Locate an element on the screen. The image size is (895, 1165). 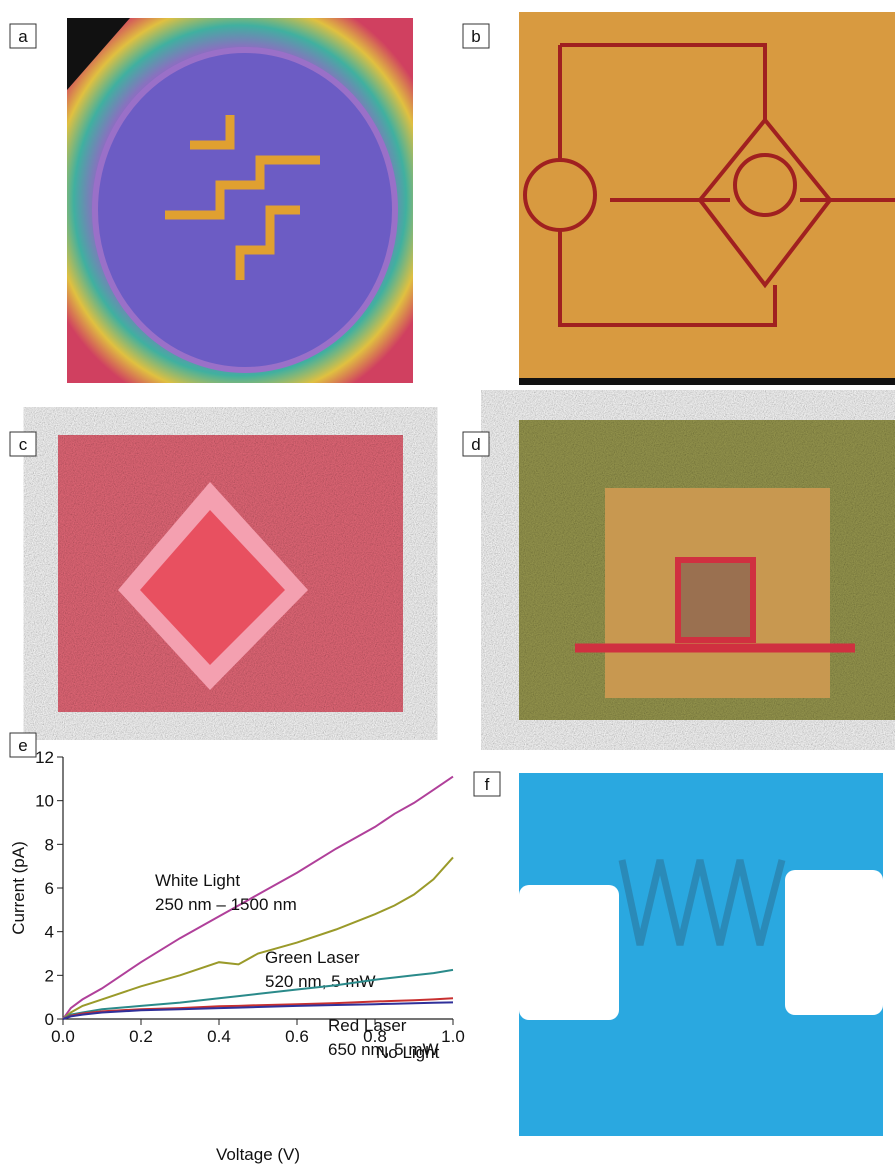
panel-label: a is located at coordinates (23, 36).